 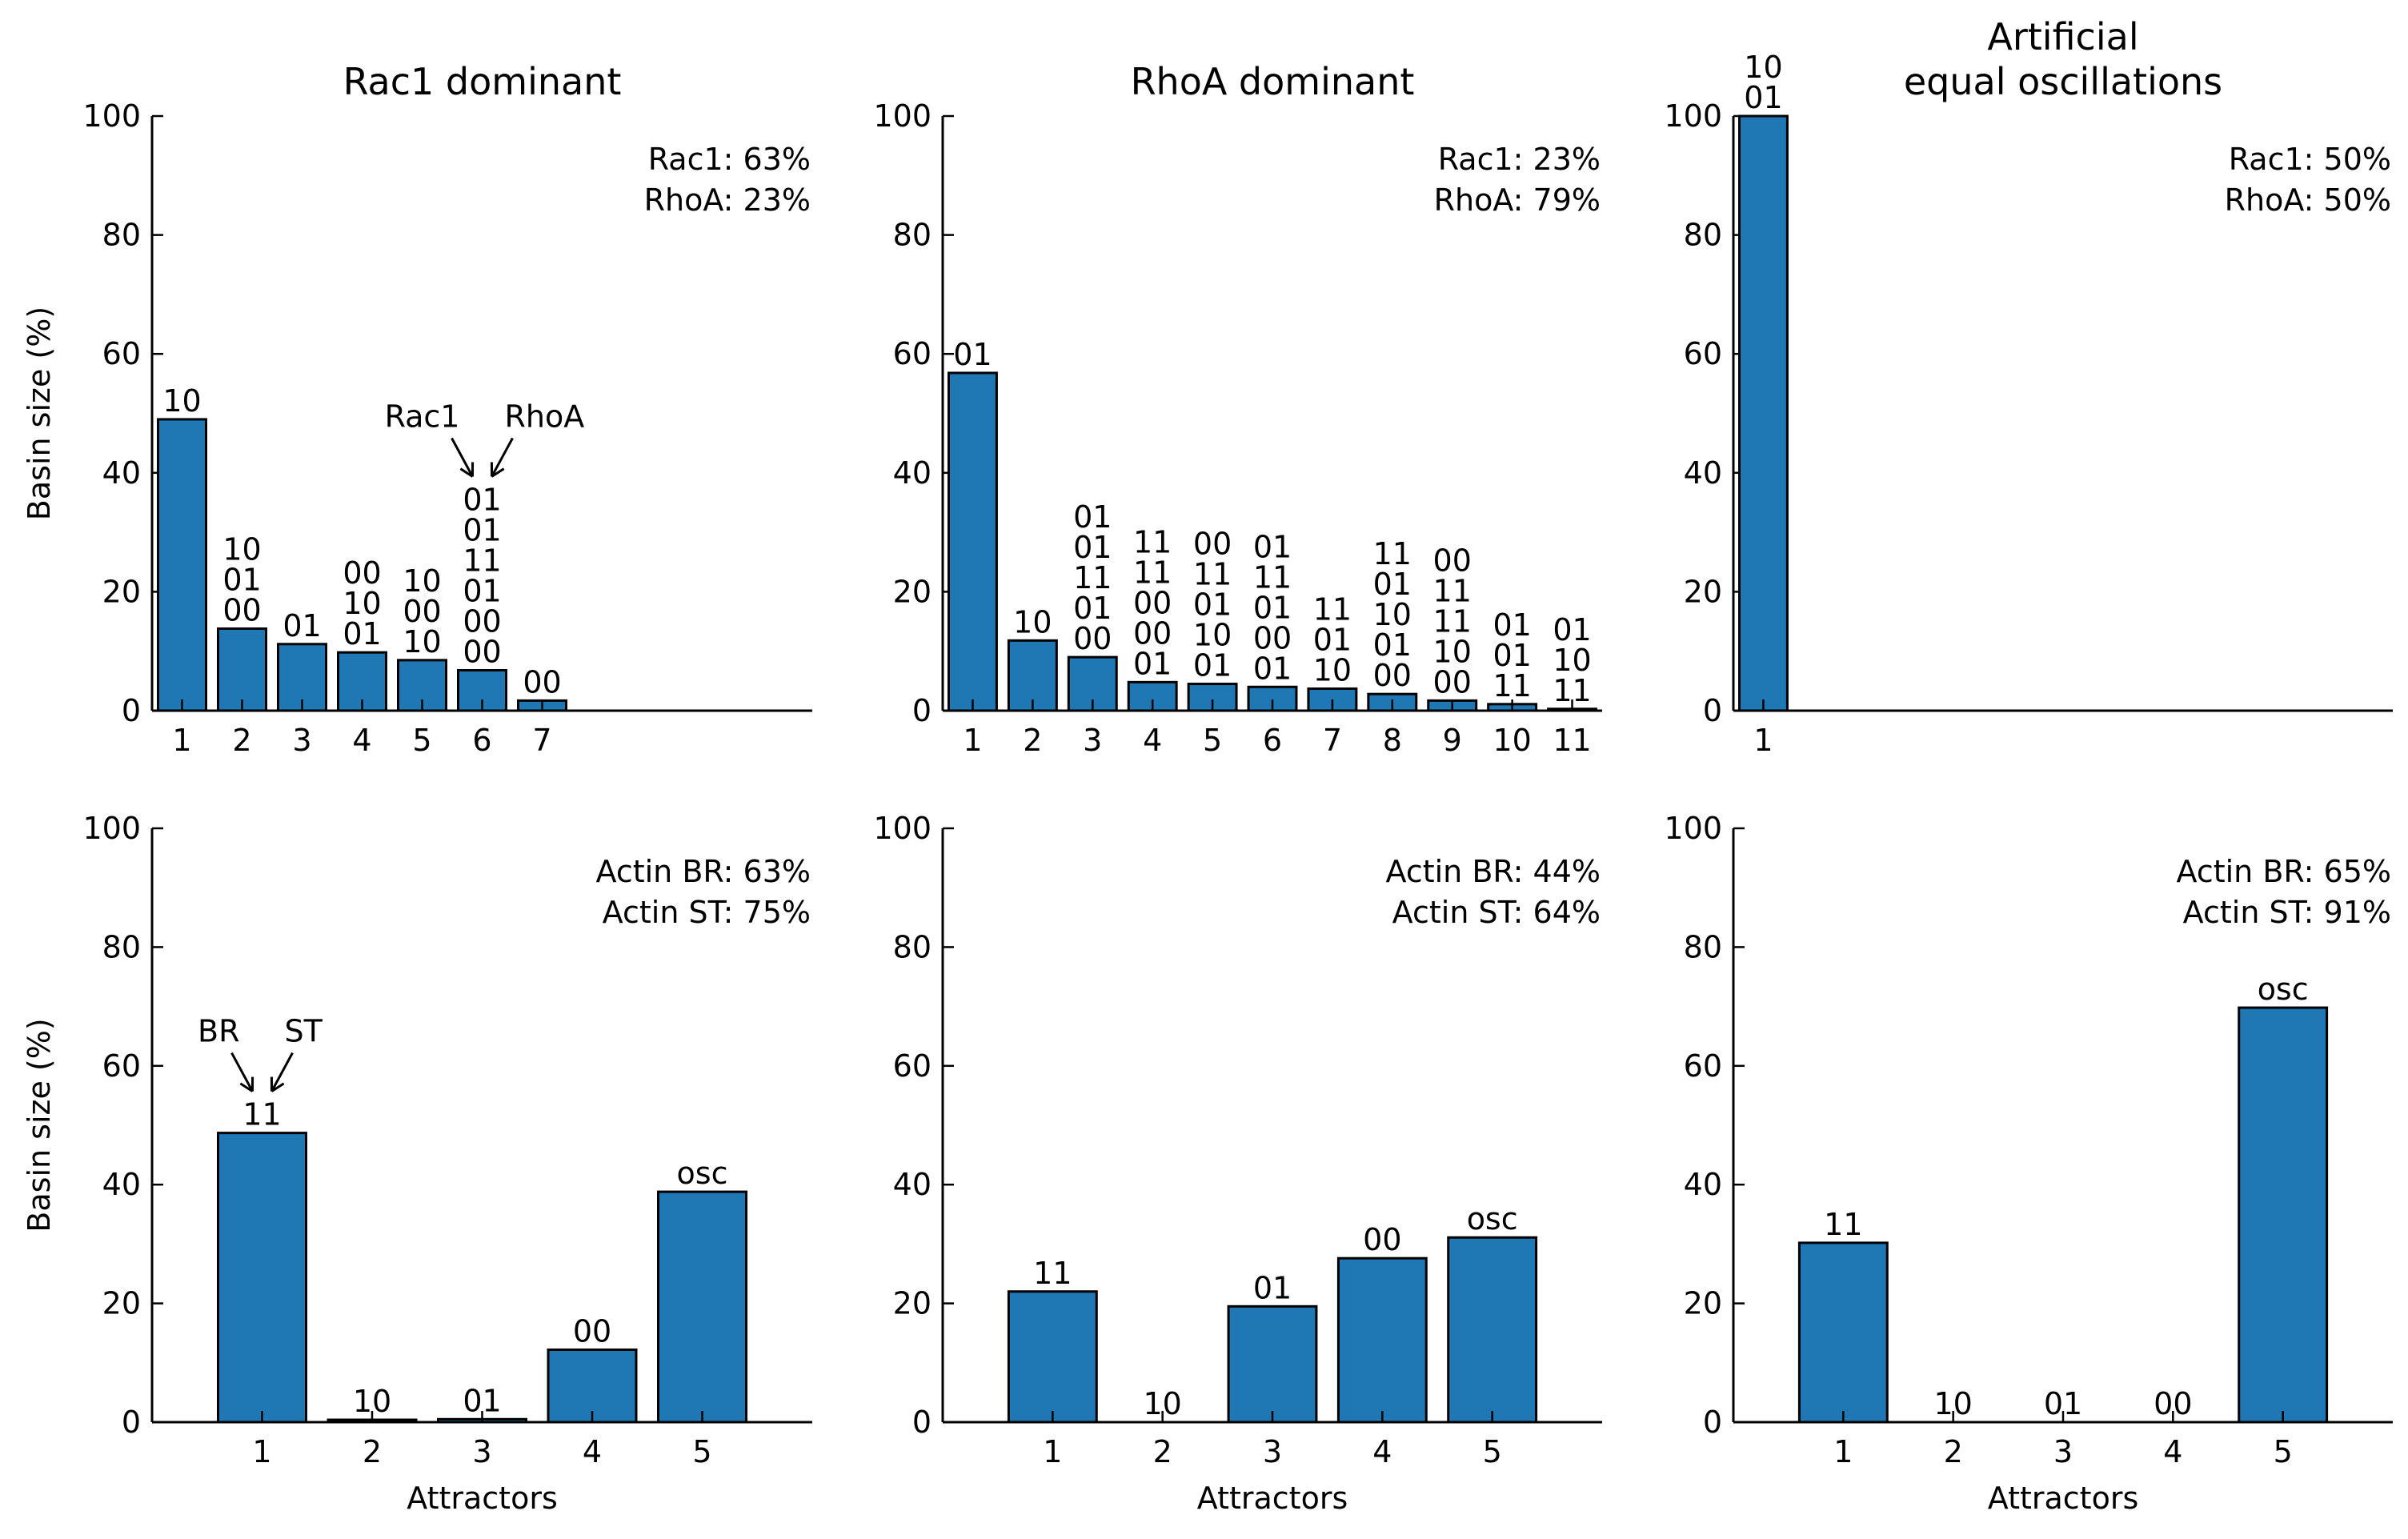 I want to click on x-tick-label: 7, so click(x=541, y=740).